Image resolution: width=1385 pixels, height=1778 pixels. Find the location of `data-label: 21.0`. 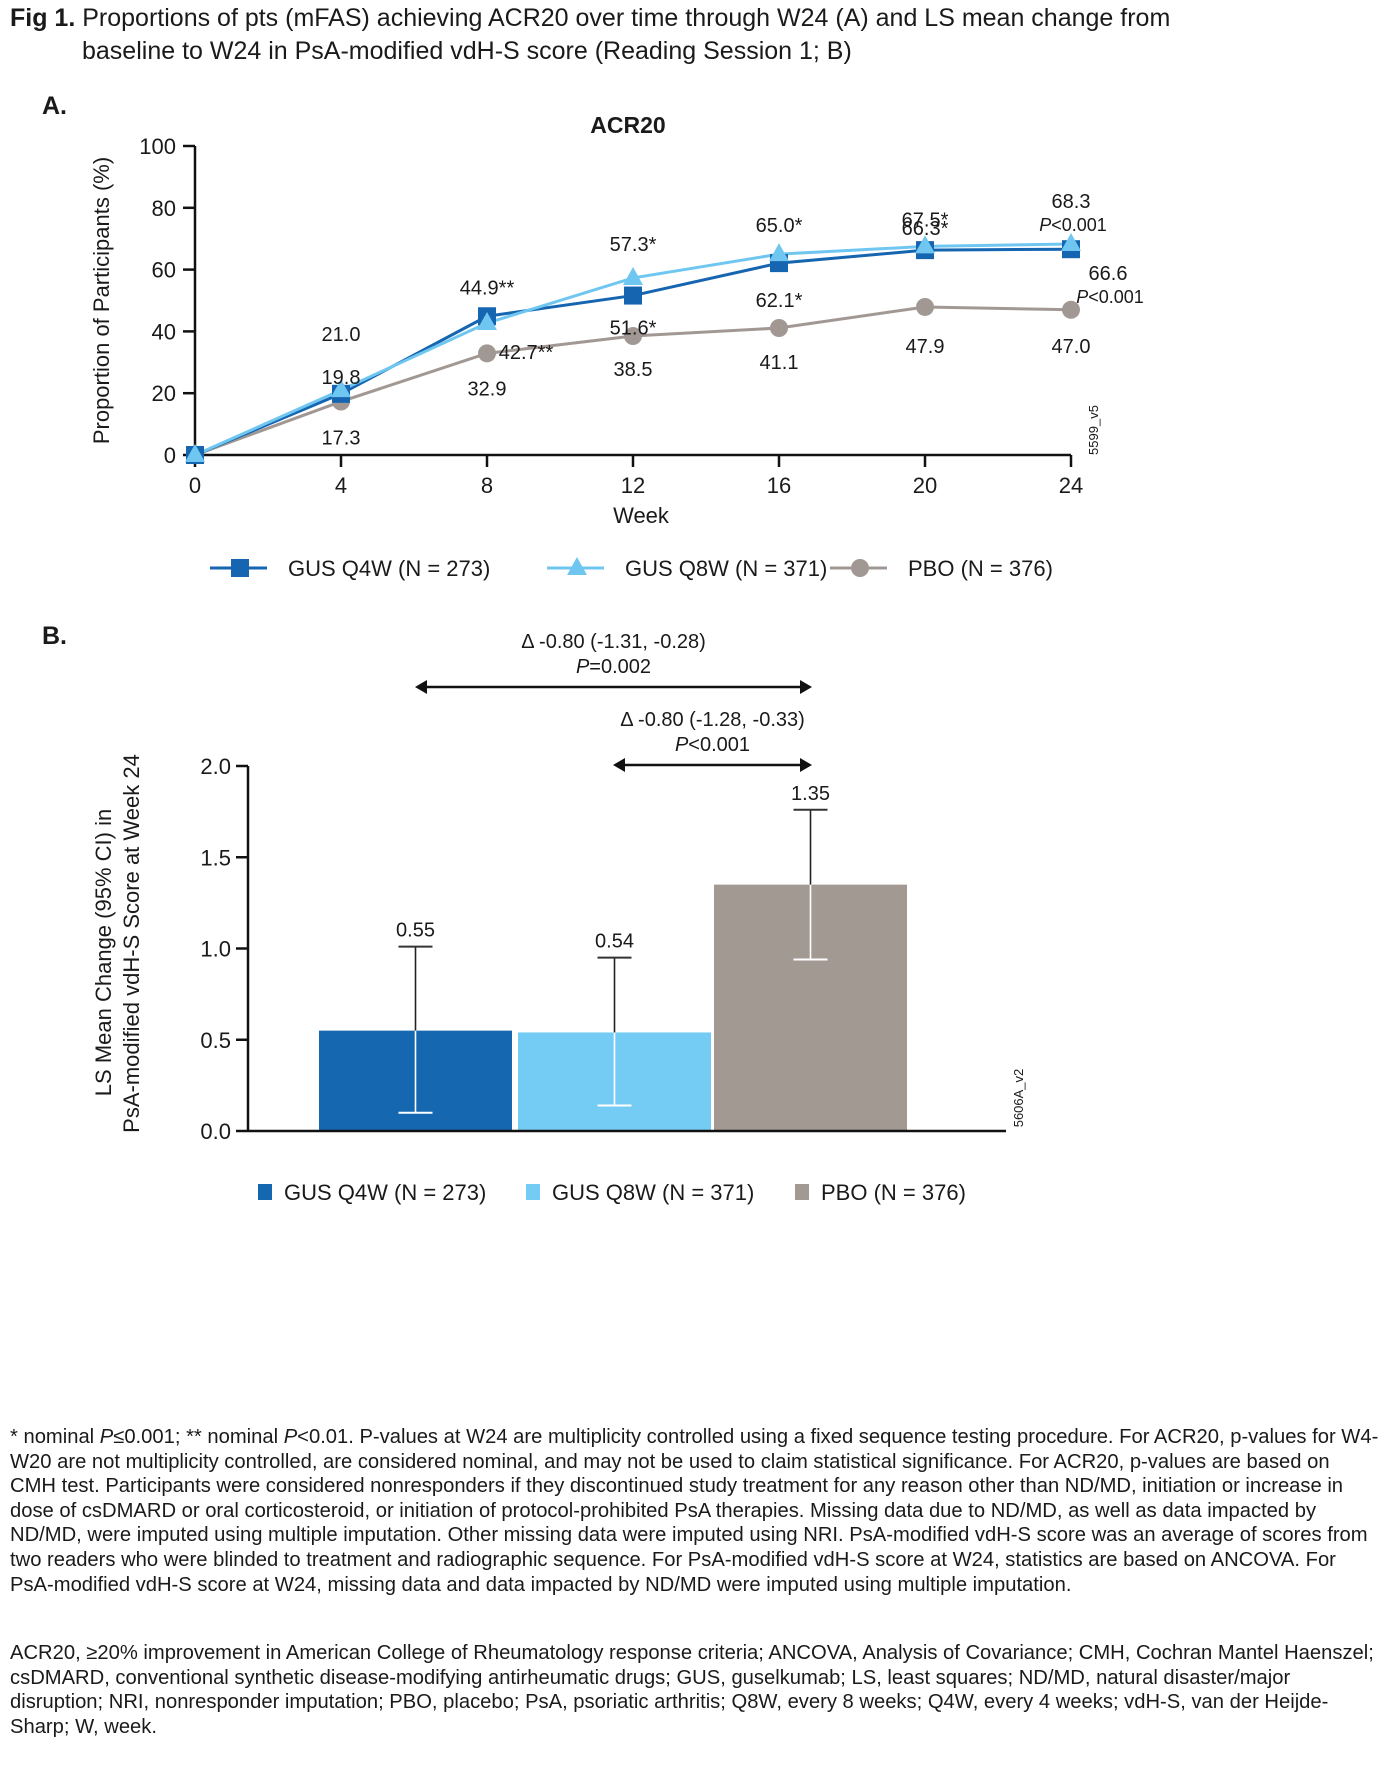

data-label: 21.0 is located at coordinates (341, 335).